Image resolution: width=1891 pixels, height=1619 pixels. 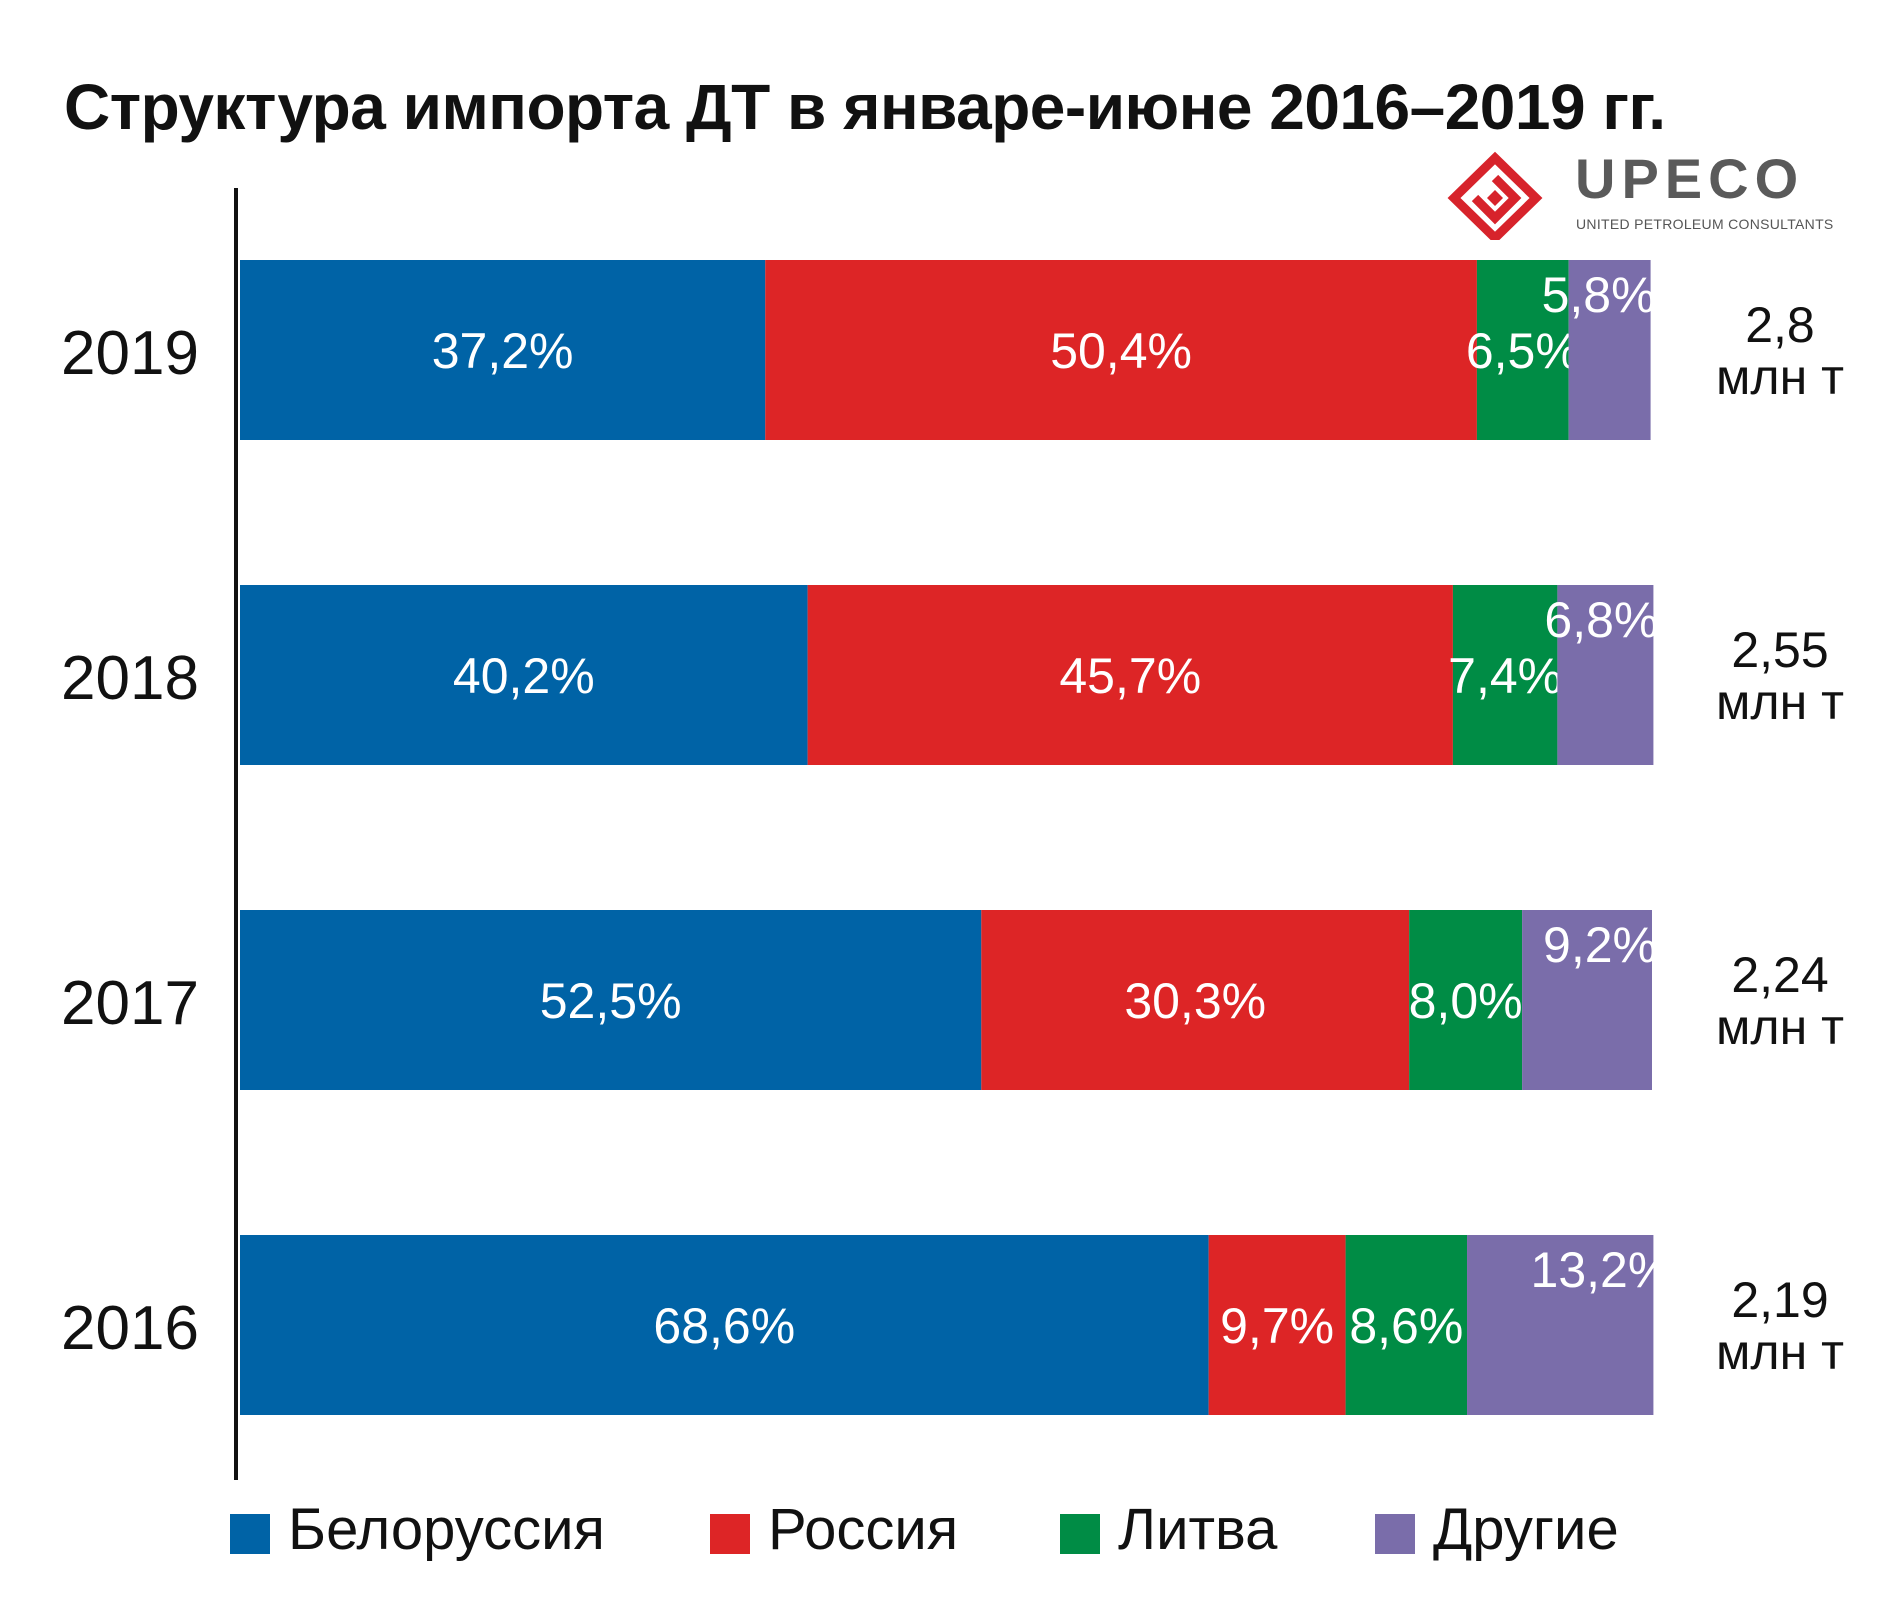 I want to click on data-label: 6,5%, so click(x=1523, y=351).